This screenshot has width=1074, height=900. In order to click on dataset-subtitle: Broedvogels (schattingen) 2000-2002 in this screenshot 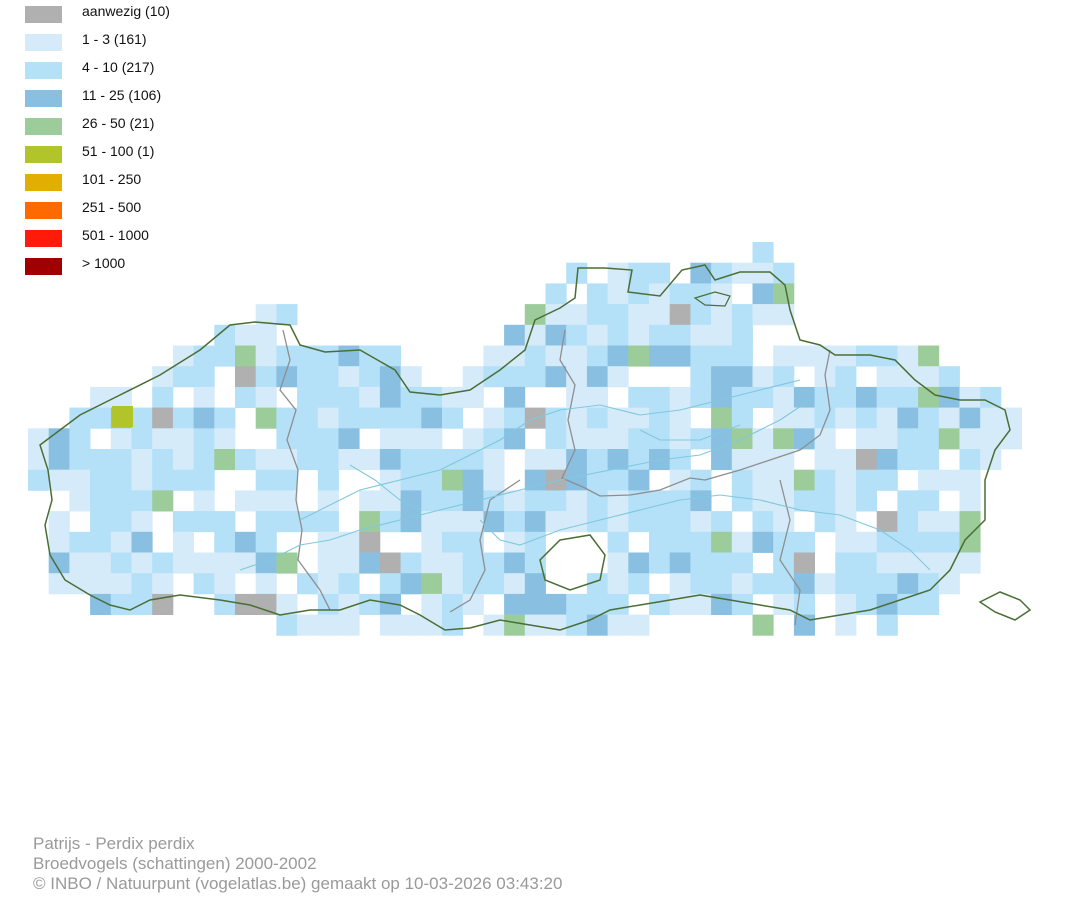, I will do `click(175, 863)`.